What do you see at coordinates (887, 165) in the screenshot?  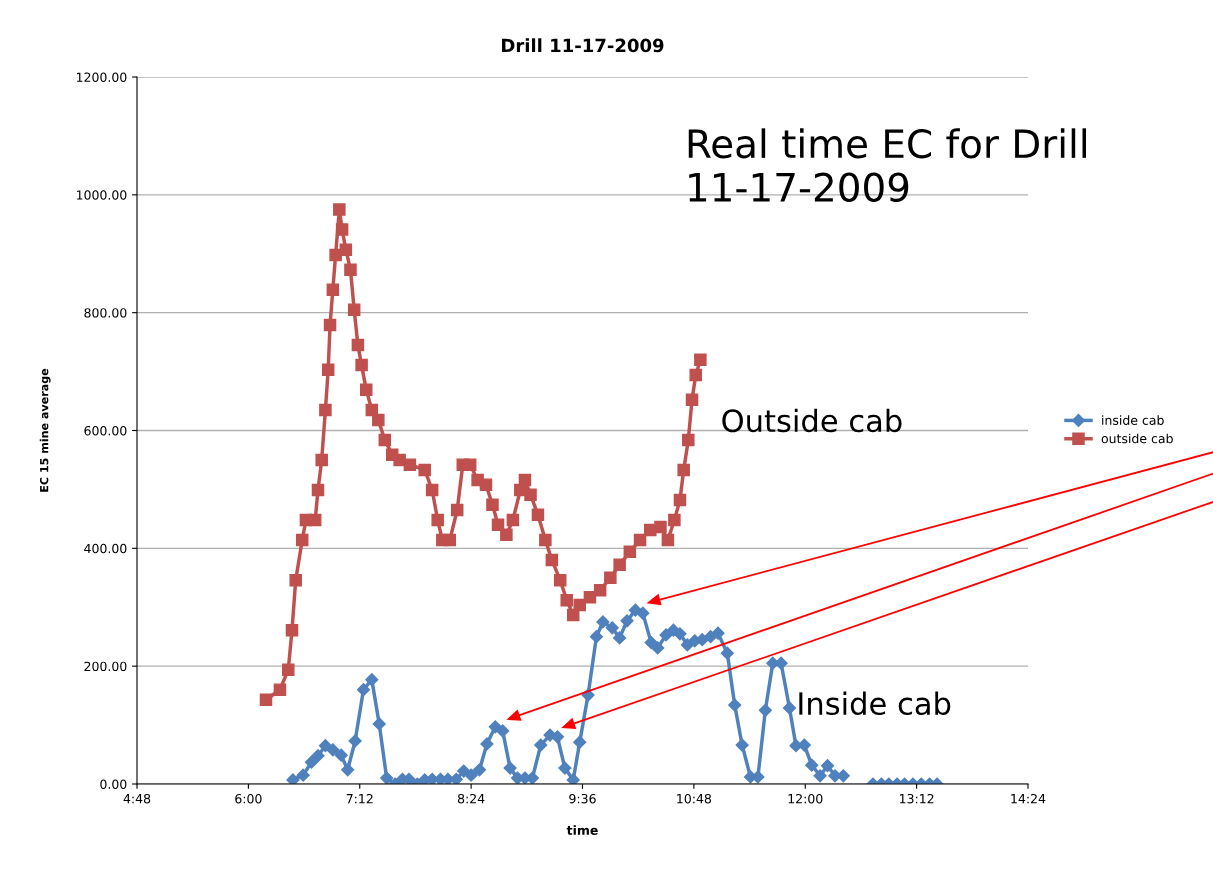 I see `annotation: Real time EC for Drill 11-17-2009` at bounding box center [887, 165].